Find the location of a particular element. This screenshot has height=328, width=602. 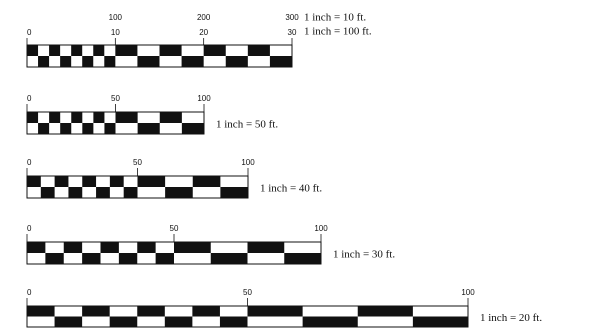

top-label: 300 is located at coordinates (292, 17).